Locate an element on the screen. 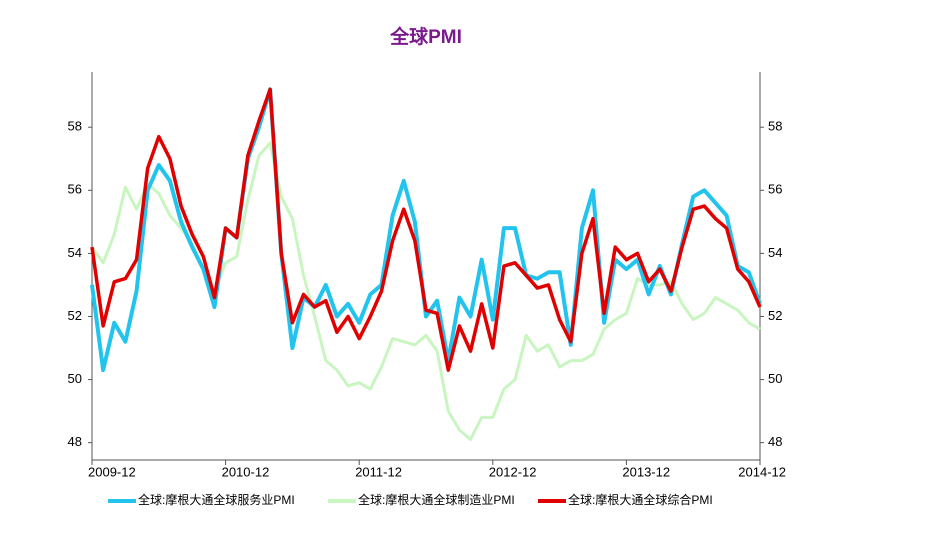  legend-label: 全球:摩根大通全球综合PMI is located at coordinates (640, 499).